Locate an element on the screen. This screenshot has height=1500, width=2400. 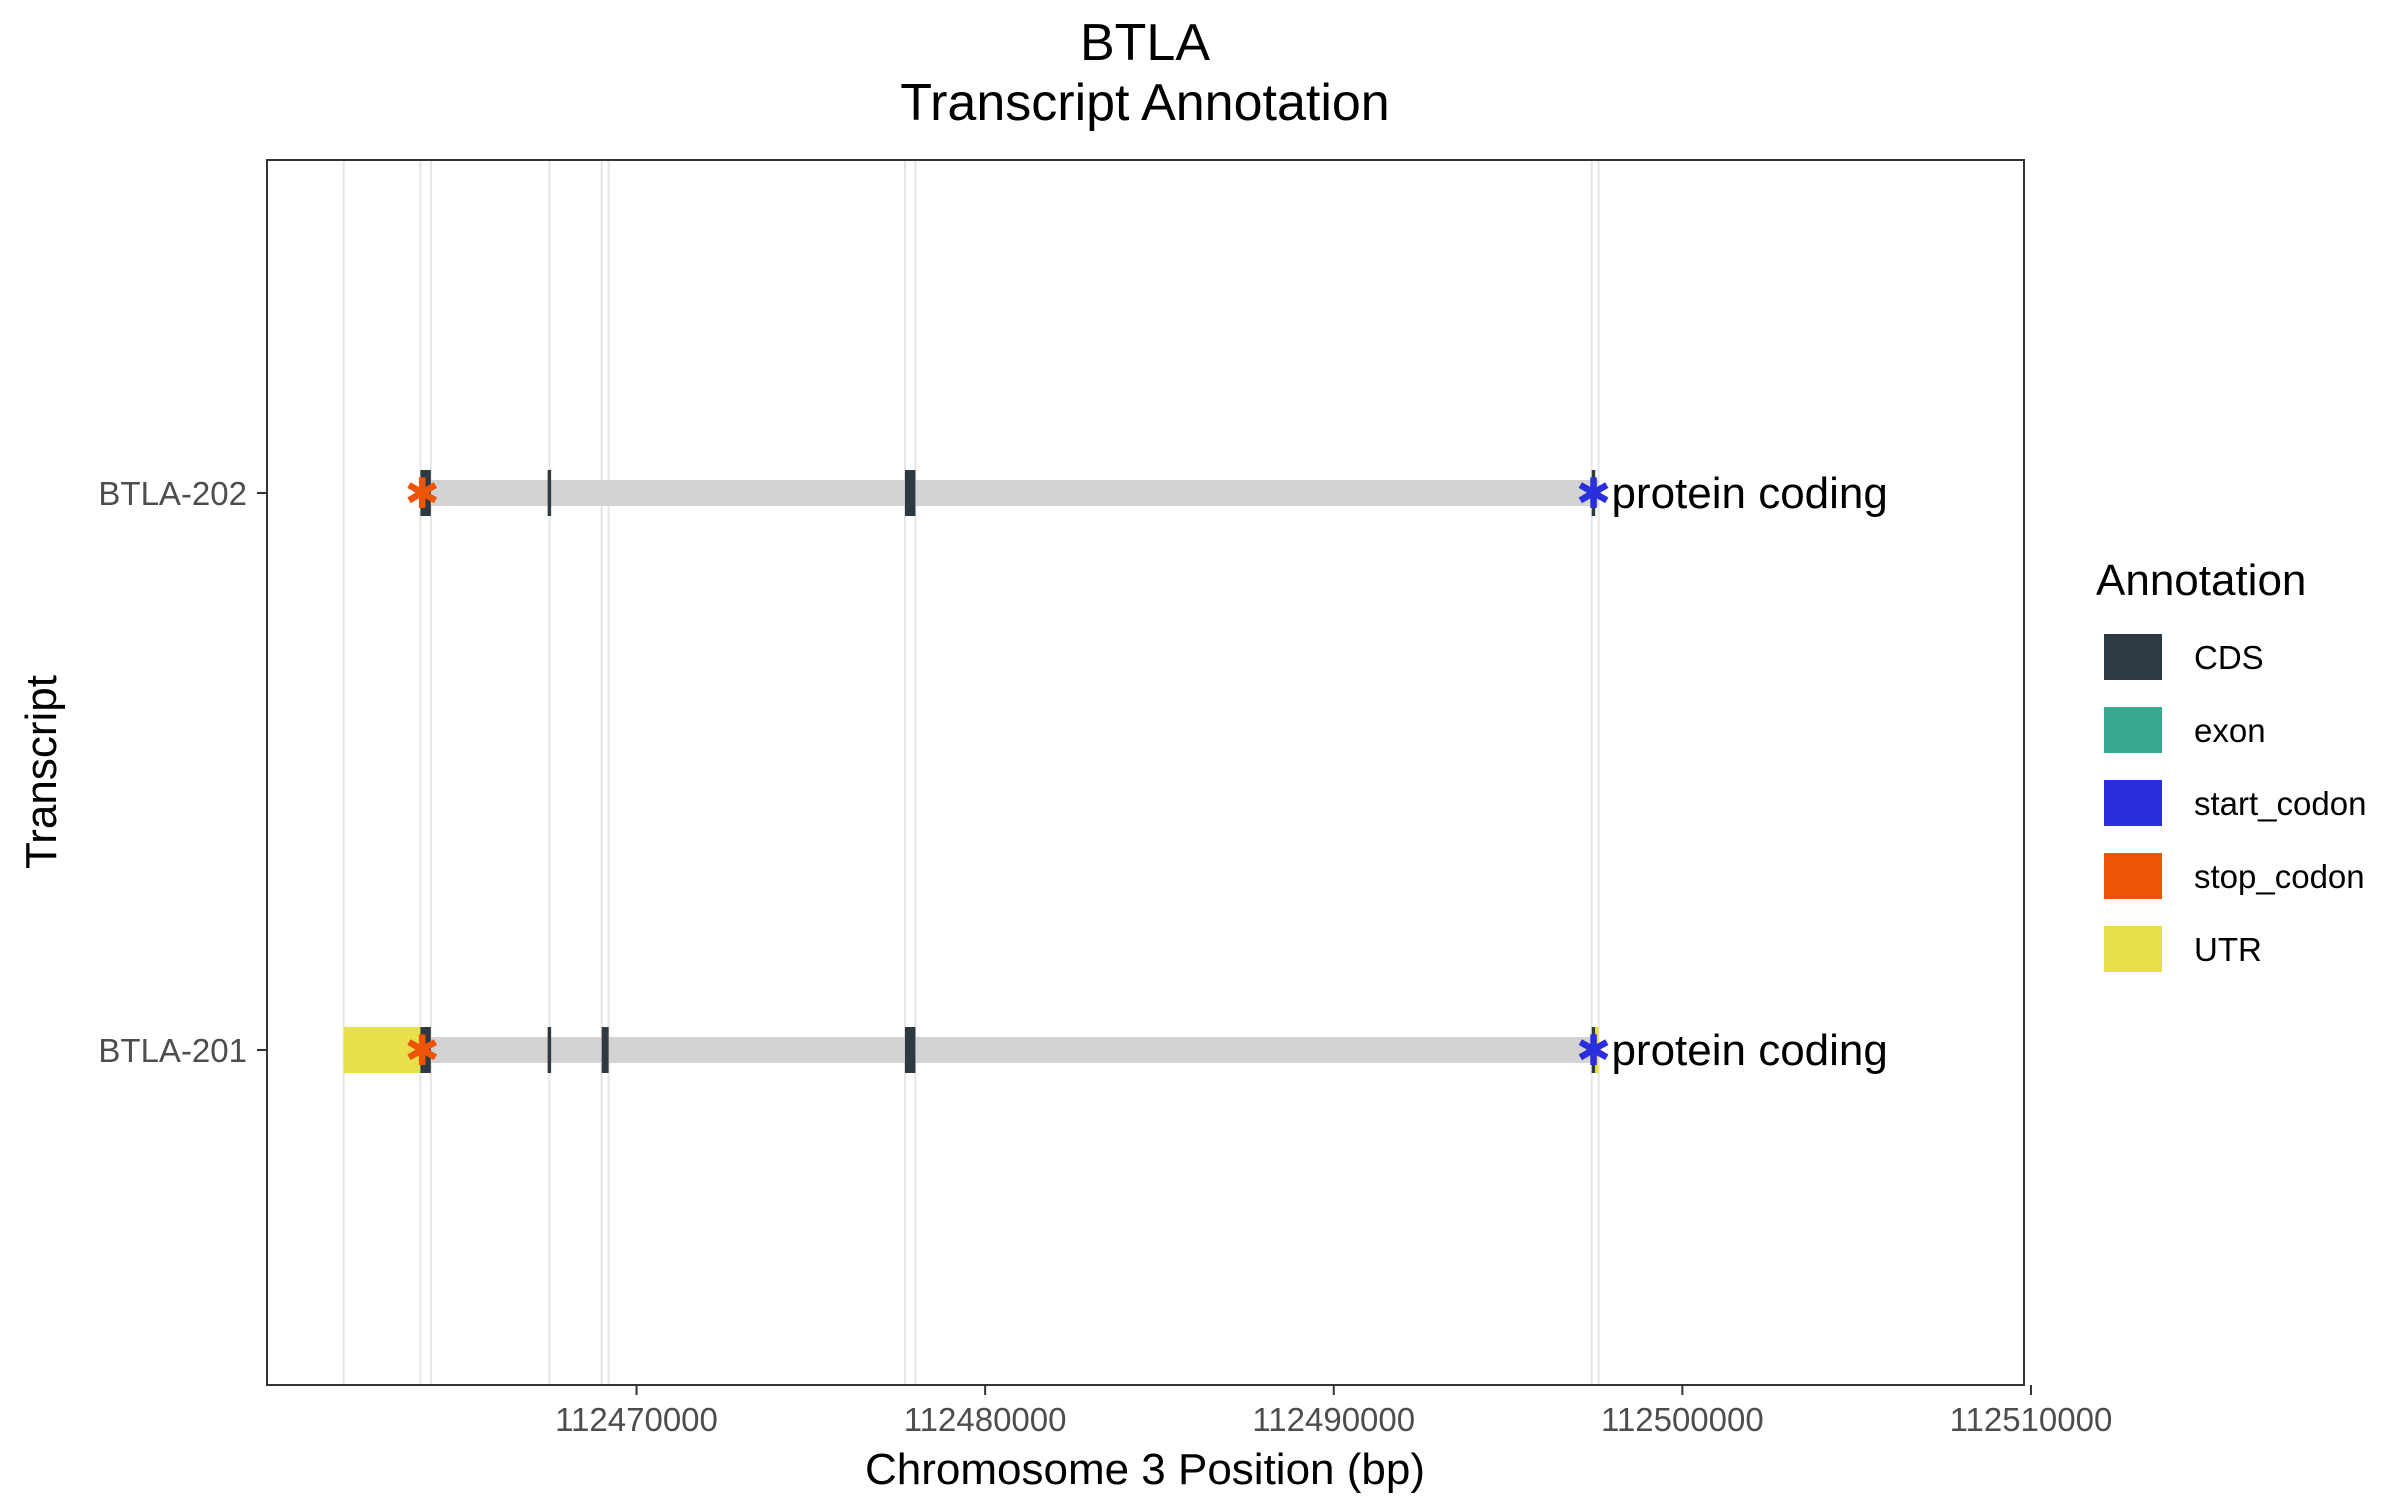
y-axis-title: Transcript is located at coordinates (41, 772).